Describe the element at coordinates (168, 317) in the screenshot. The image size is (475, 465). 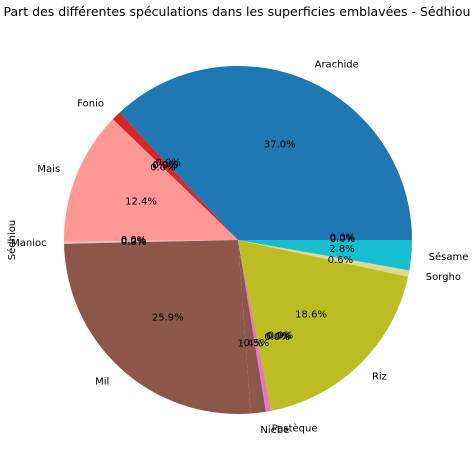
I see `pct-label-mil: 25.9%` at that location.